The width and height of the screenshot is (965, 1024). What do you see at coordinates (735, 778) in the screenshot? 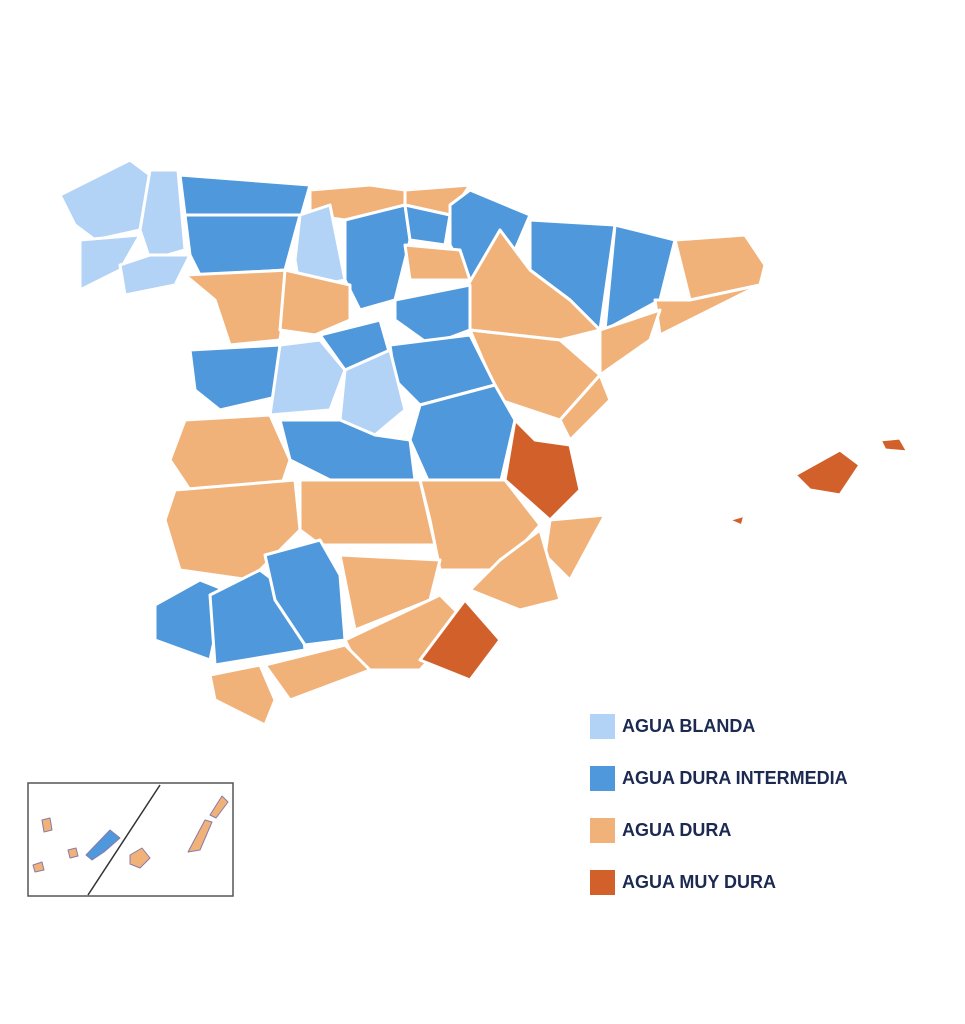
I see `legend-label: AGUA DURA INTERMEDIA` at bounding box center [735, 778].